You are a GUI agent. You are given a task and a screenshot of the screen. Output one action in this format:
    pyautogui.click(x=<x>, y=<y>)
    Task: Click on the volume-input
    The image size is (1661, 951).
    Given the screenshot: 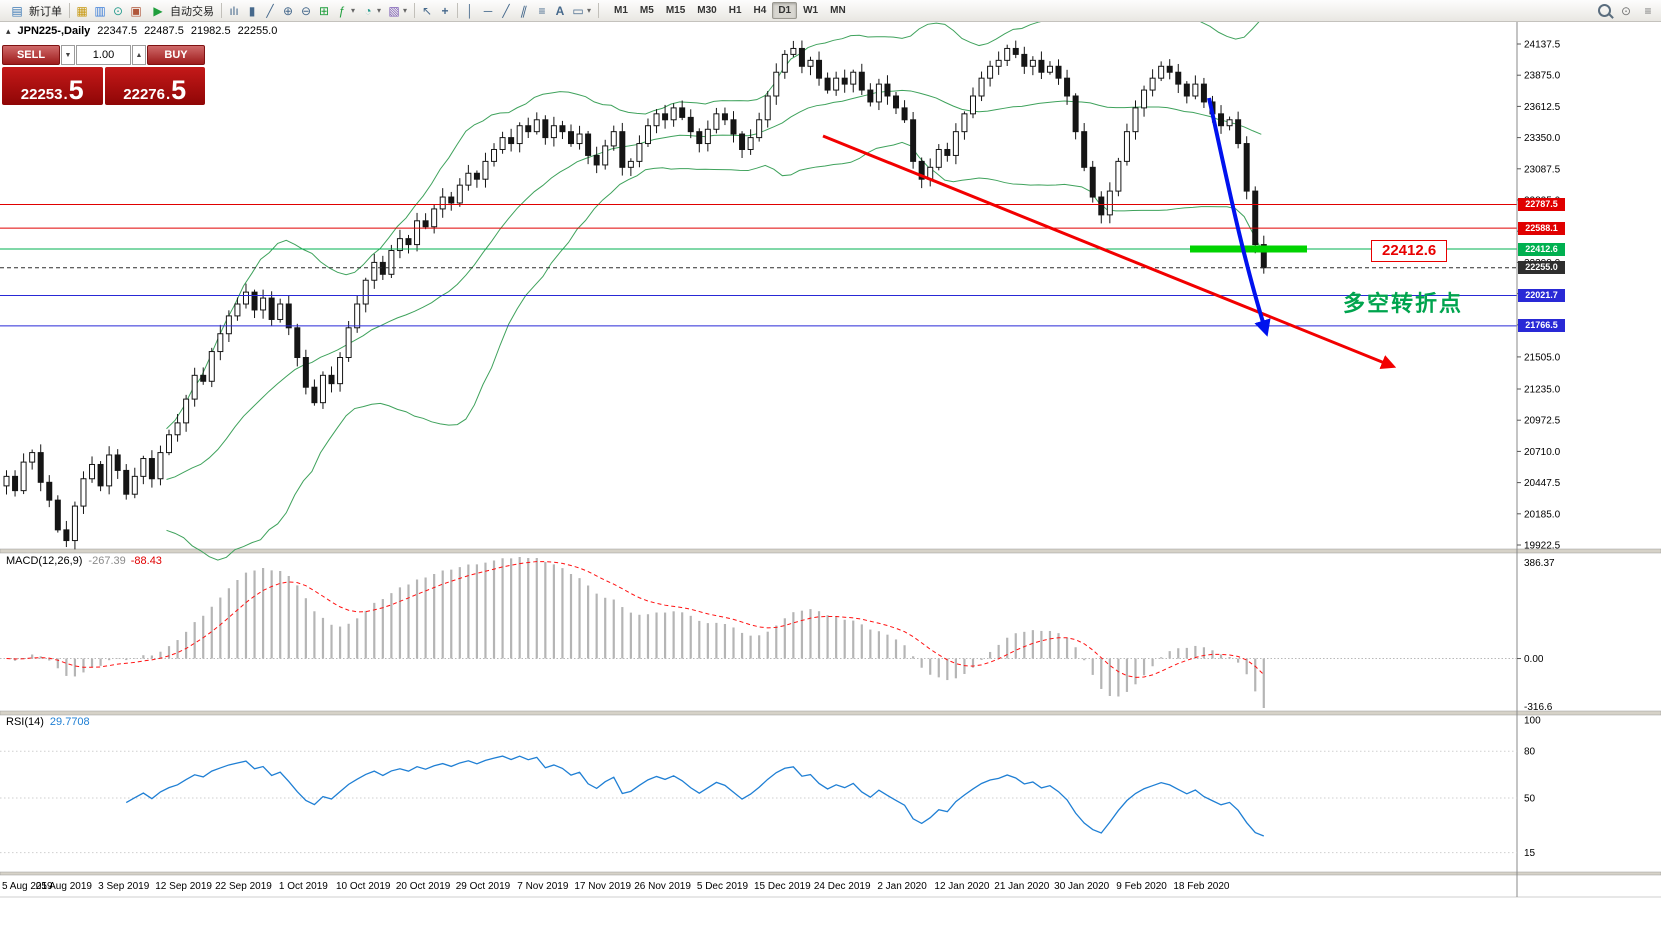 What is the action you would take?
    pyautogui.click(x=103, y=55)
    